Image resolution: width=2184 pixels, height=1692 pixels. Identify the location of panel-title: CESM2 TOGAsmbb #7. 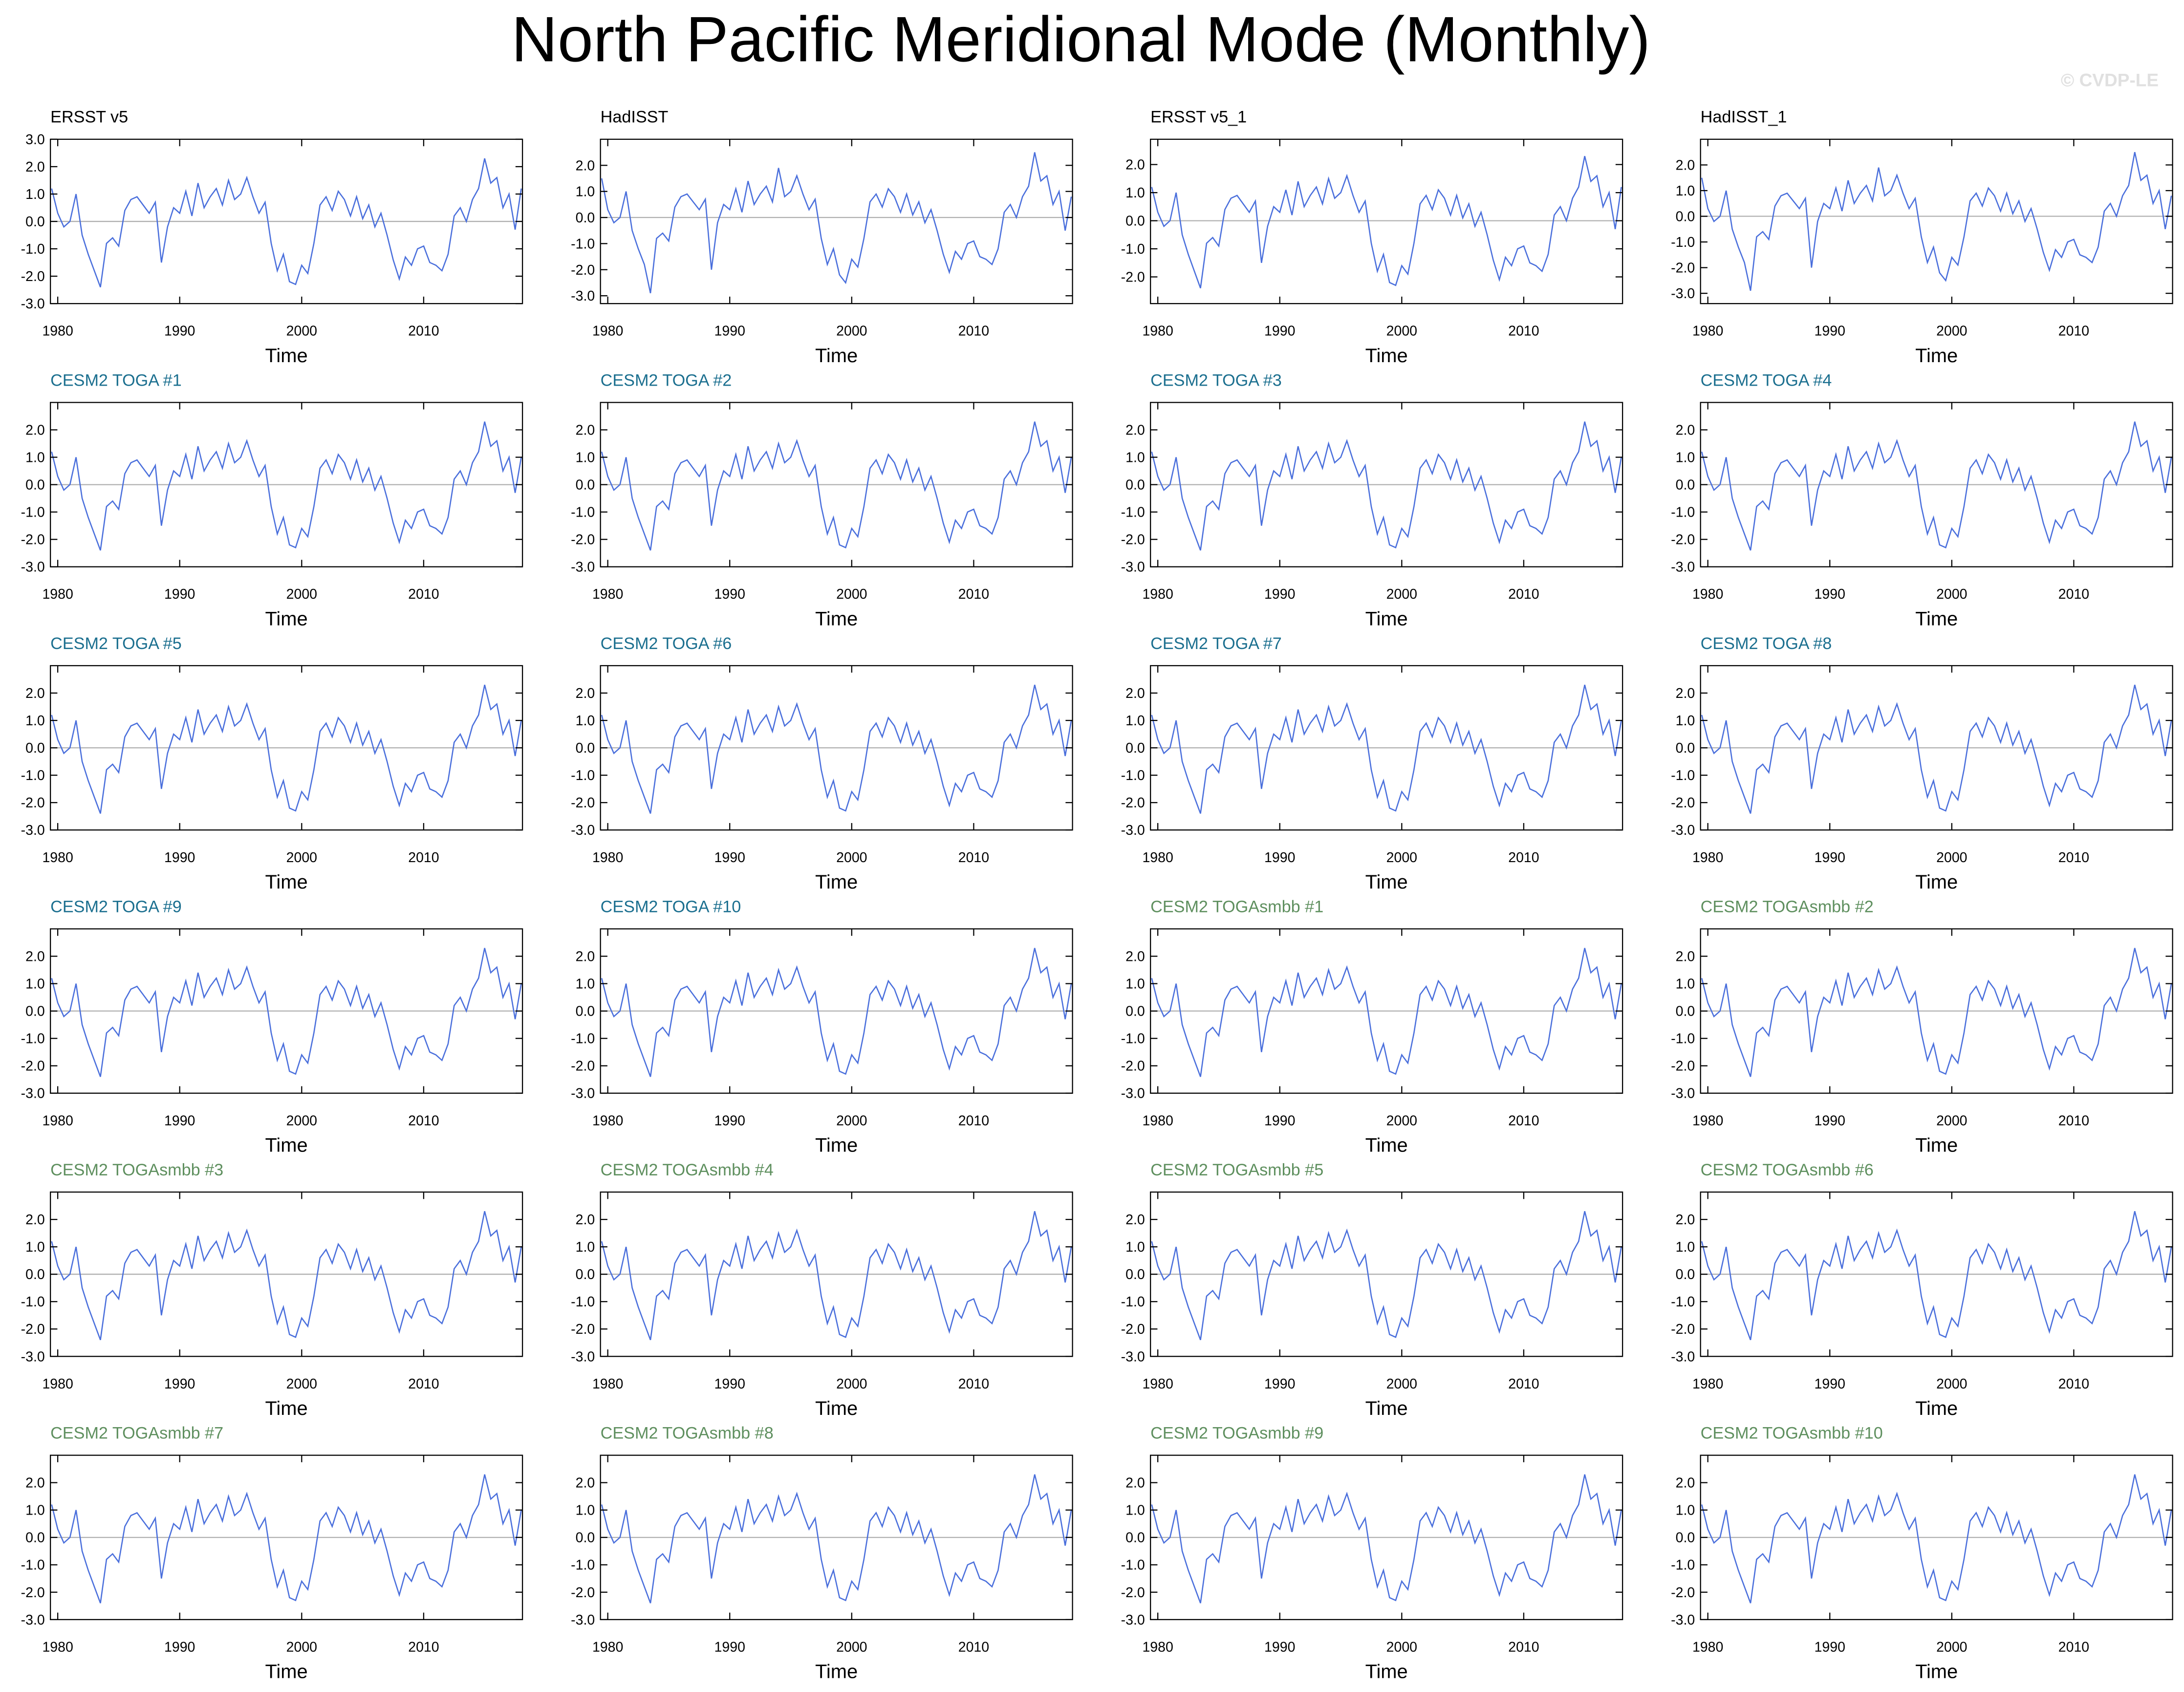
(136, 1433).